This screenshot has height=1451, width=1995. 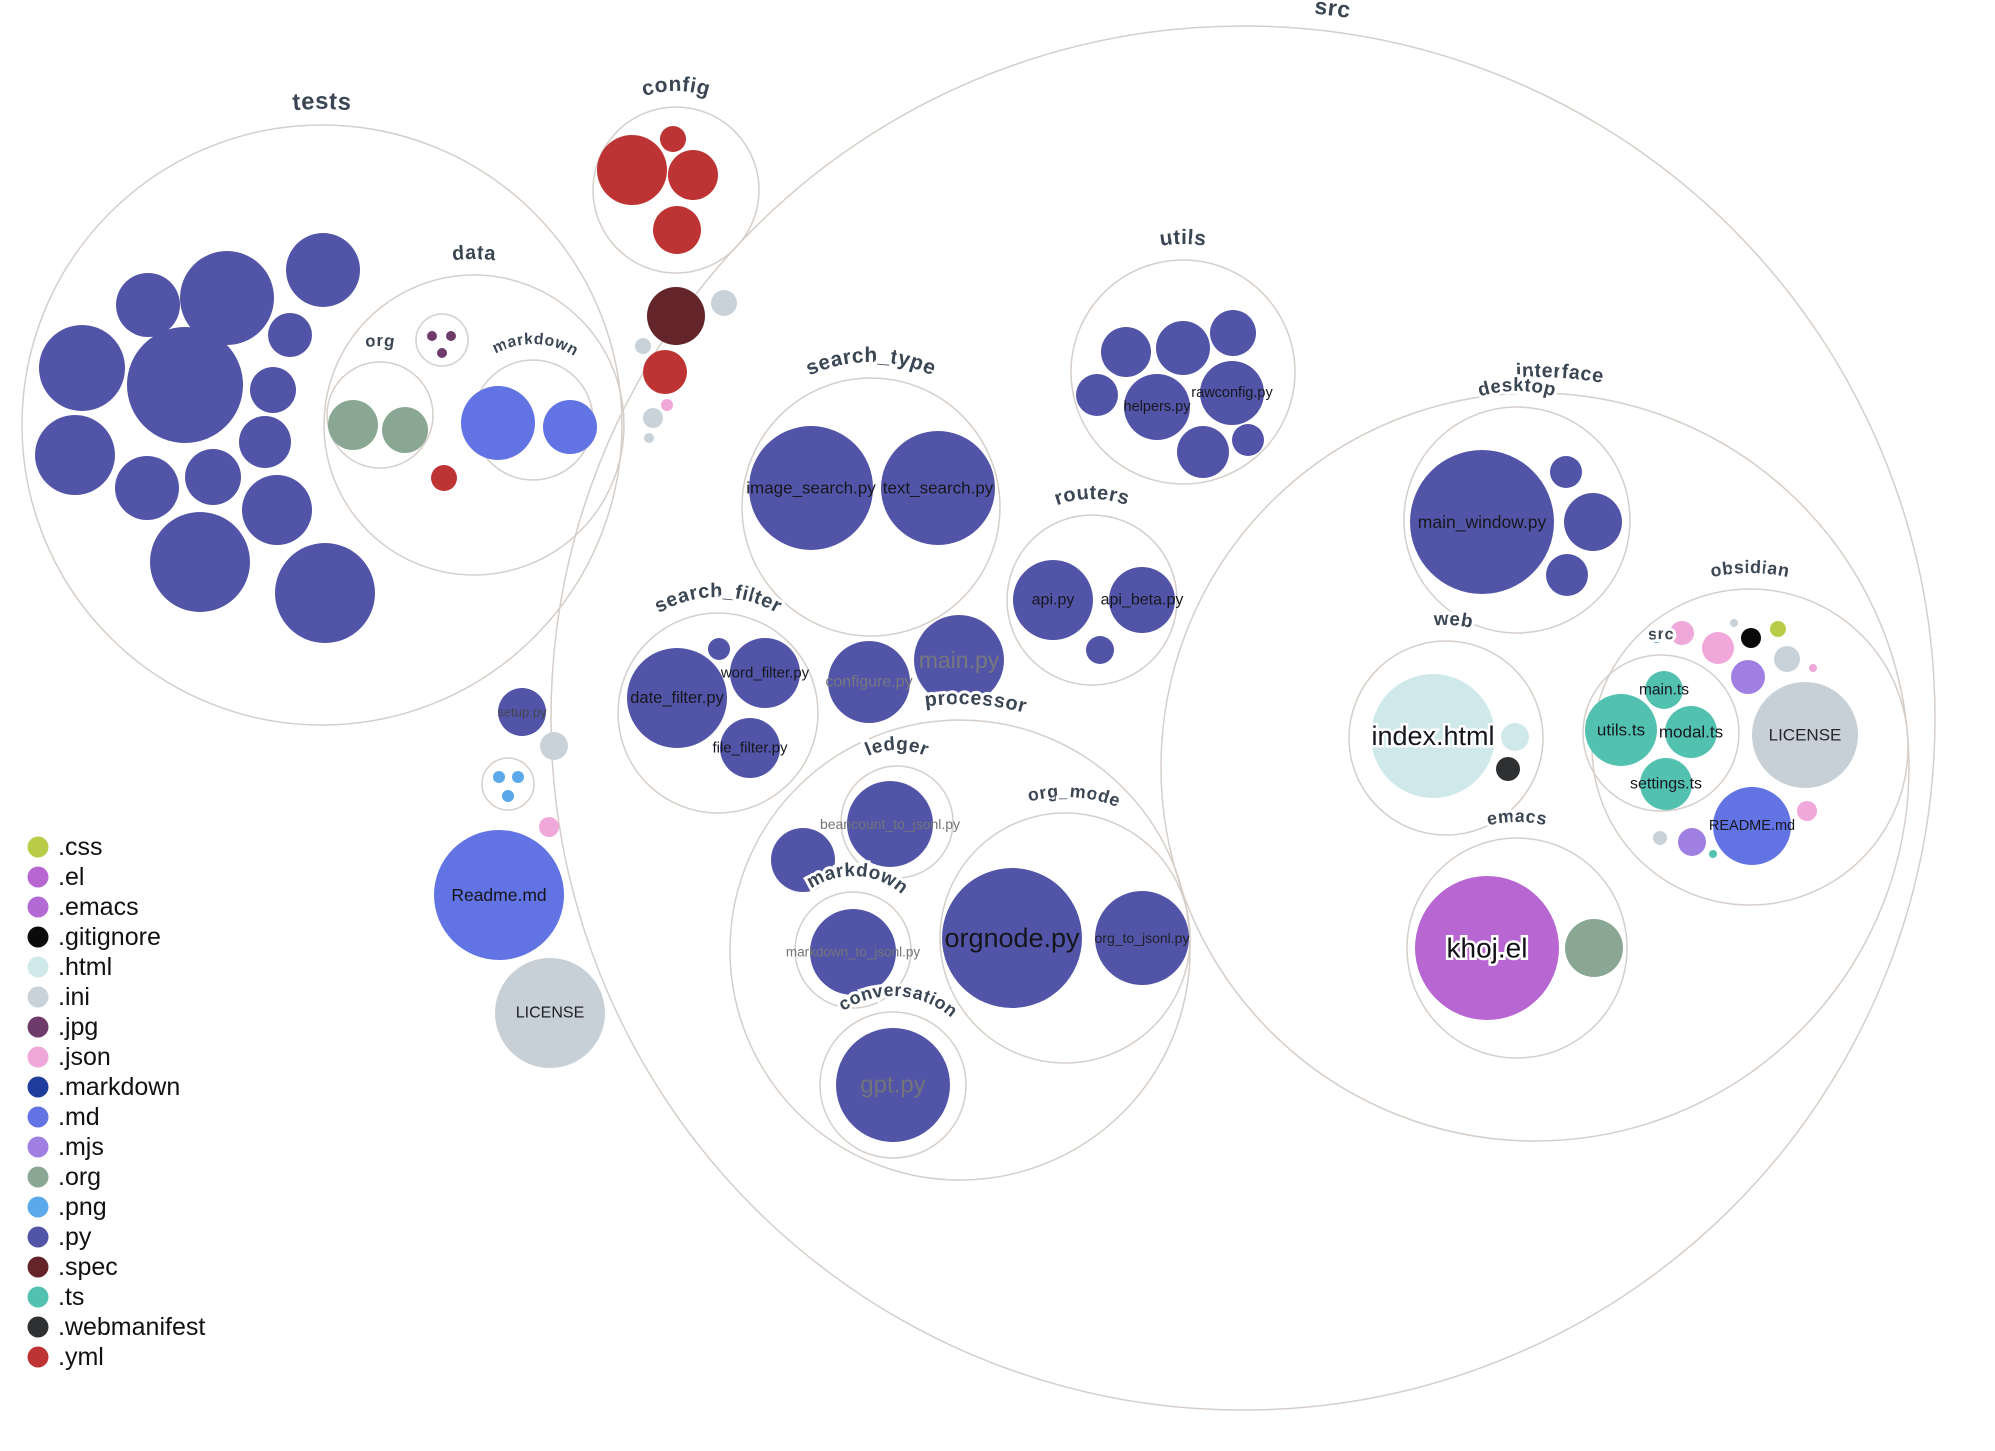 What do you see at coordinates (72, 1267) in the screenshot?
I see `legend-item-spec: .spec` at bounding box center [72, 1267].